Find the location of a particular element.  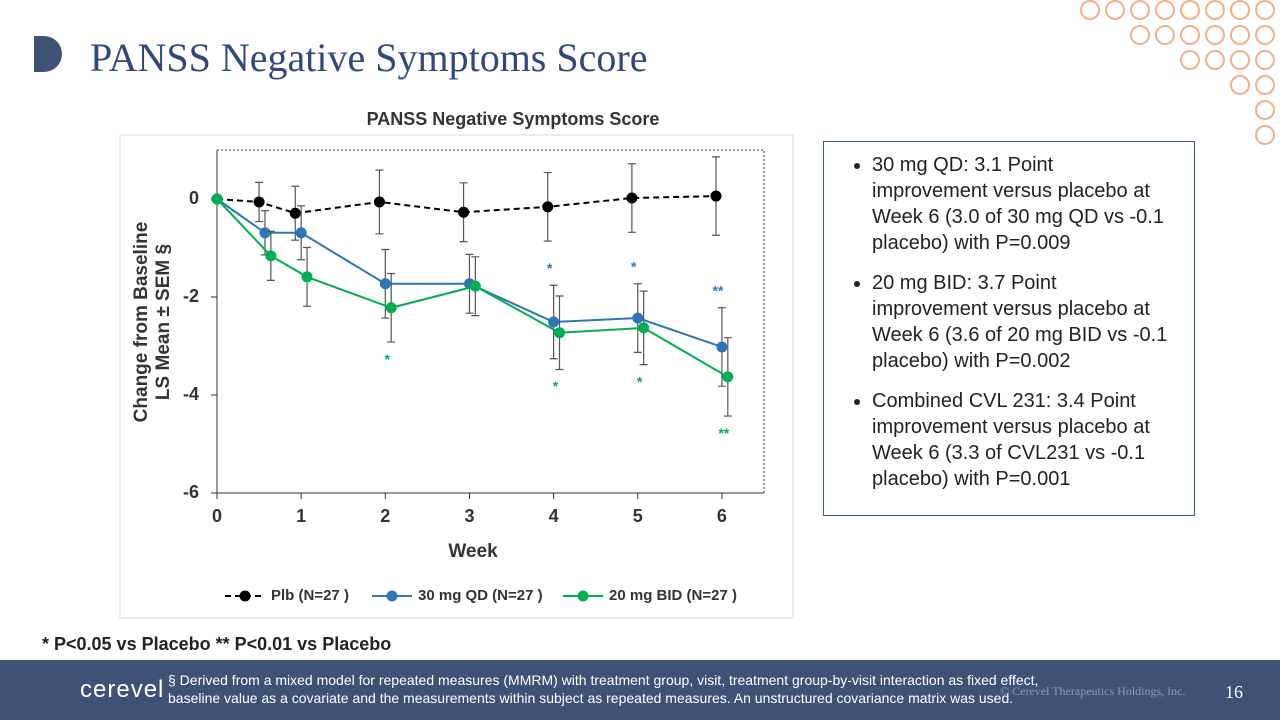

logo: cerevel is located at coordinates (122, 689).